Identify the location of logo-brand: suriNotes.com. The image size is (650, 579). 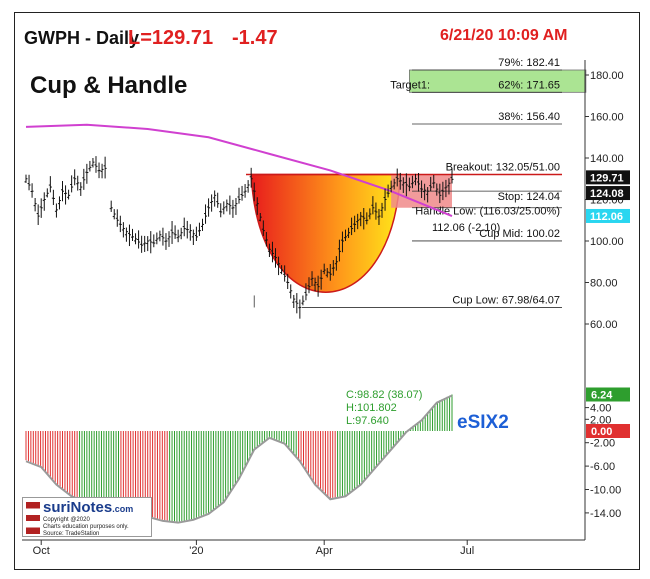
(88, 507).